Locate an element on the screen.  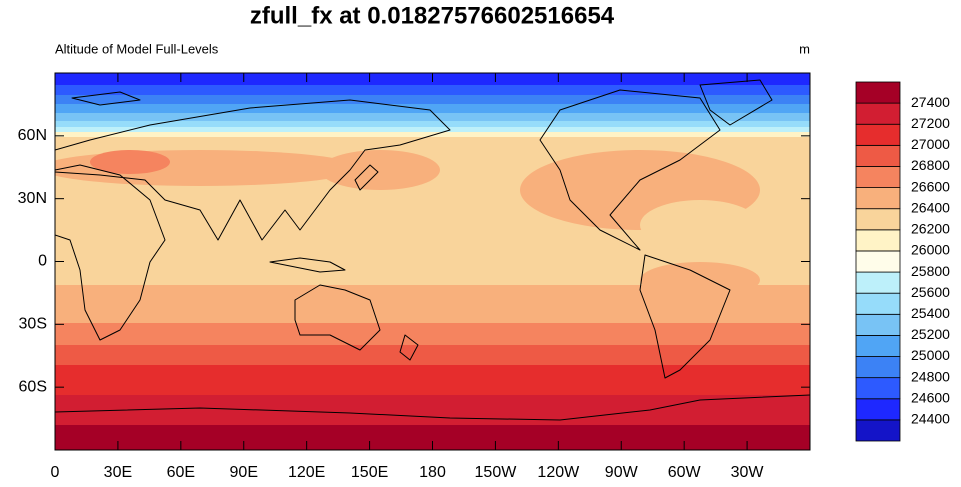
colorbar-label: 26600 is located at coordinates (930, 186).